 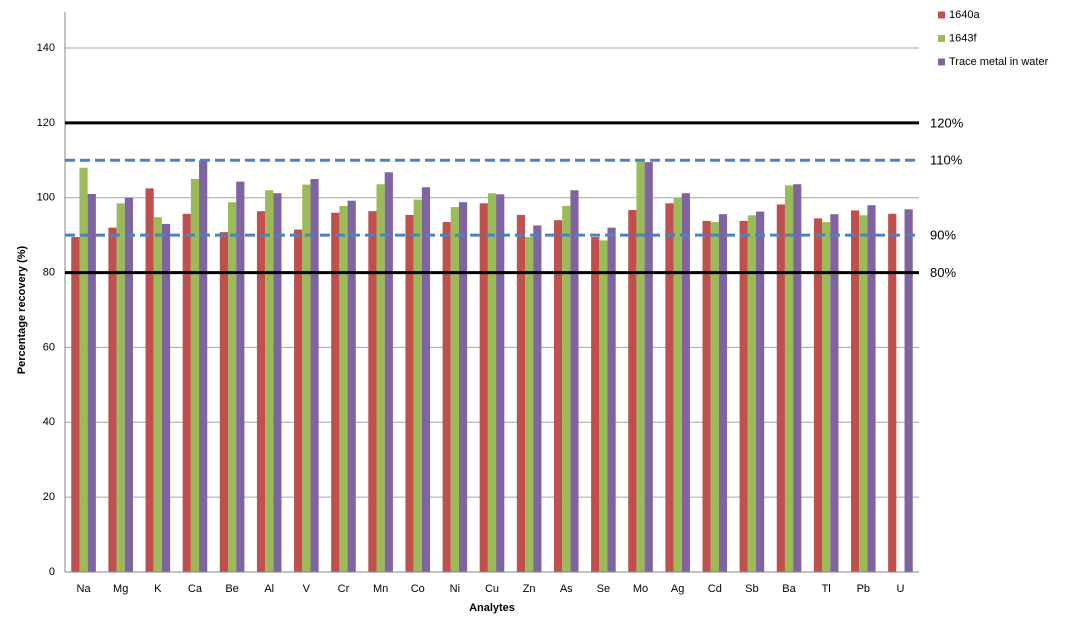 What do you see at coordinates (492, 608) in the screenshot?
I see `x-axis-title: Analytes` at bounding box center [492, 608].